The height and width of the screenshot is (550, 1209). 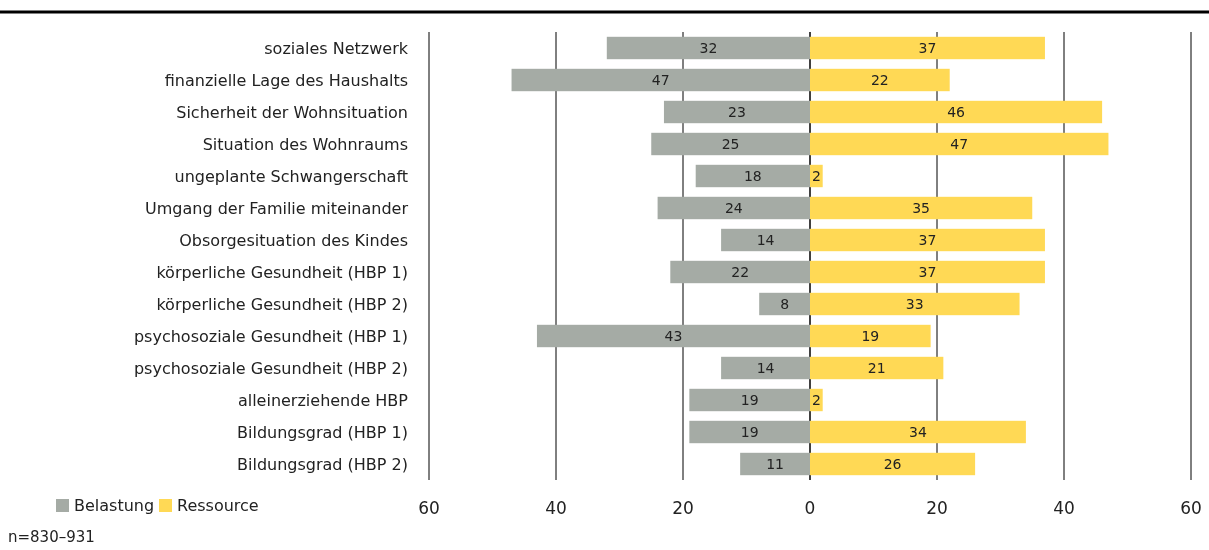 What do you see at coordinates (270, 368) in the screenshot?
I see `y-tick-label: psychosoziale Gesundheit (HBP 2)` at bounding box center [270, 368].